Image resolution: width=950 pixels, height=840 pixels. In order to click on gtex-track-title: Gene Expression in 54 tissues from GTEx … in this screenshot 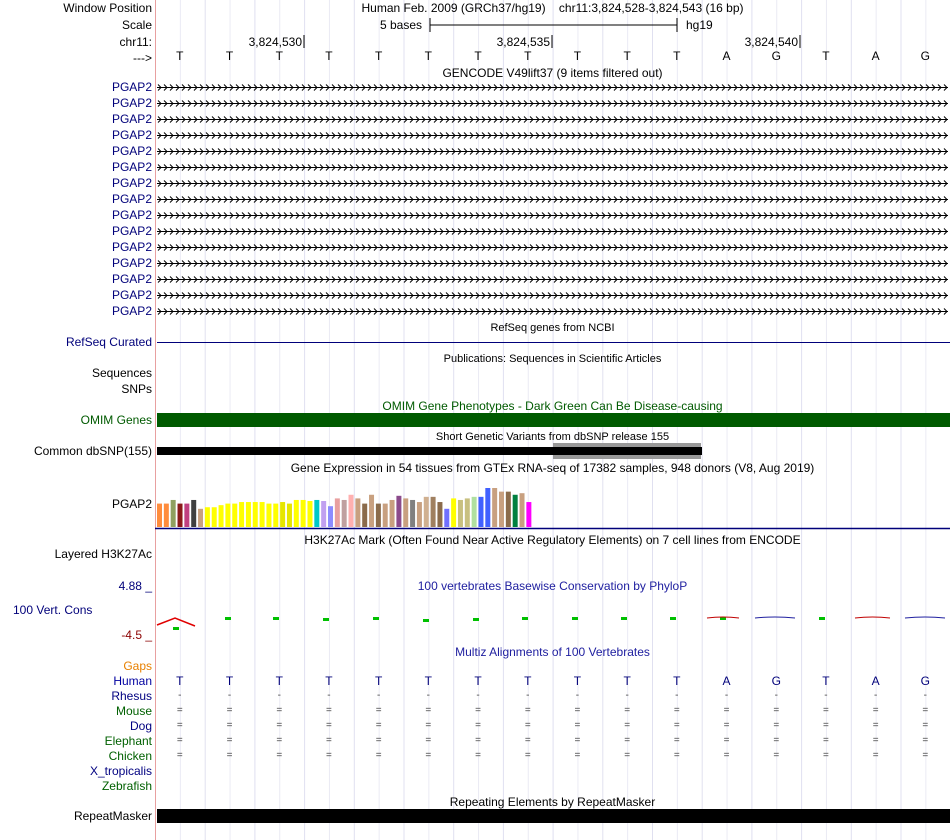, I will do `click(552, 468)`.